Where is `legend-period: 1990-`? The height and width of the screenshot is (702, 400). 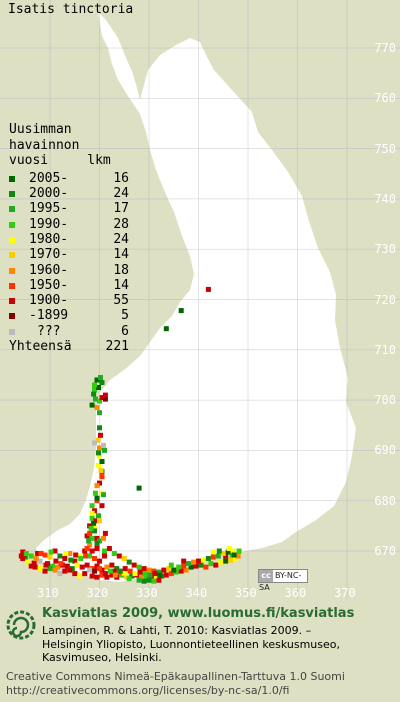
legend-period: 1990- is located at coordinates (49, 224).